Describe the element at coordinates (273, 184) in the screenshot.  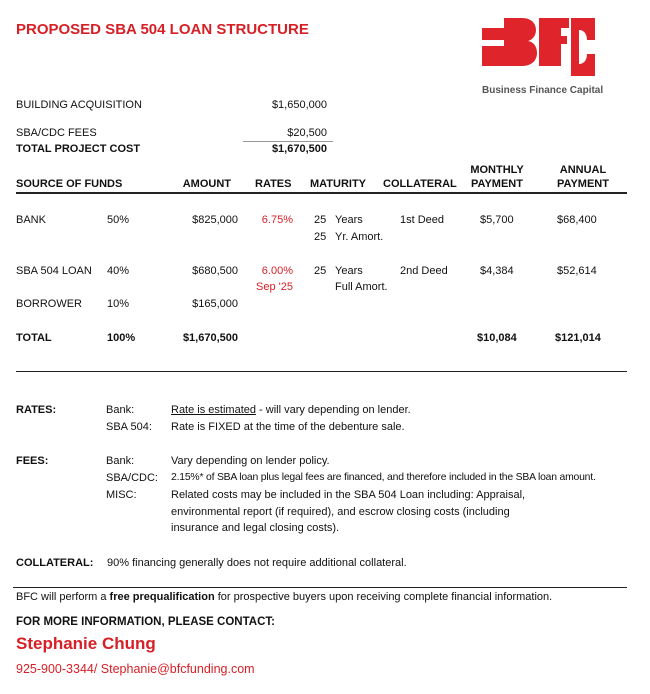
I see `header-rates: RATES` at that location.